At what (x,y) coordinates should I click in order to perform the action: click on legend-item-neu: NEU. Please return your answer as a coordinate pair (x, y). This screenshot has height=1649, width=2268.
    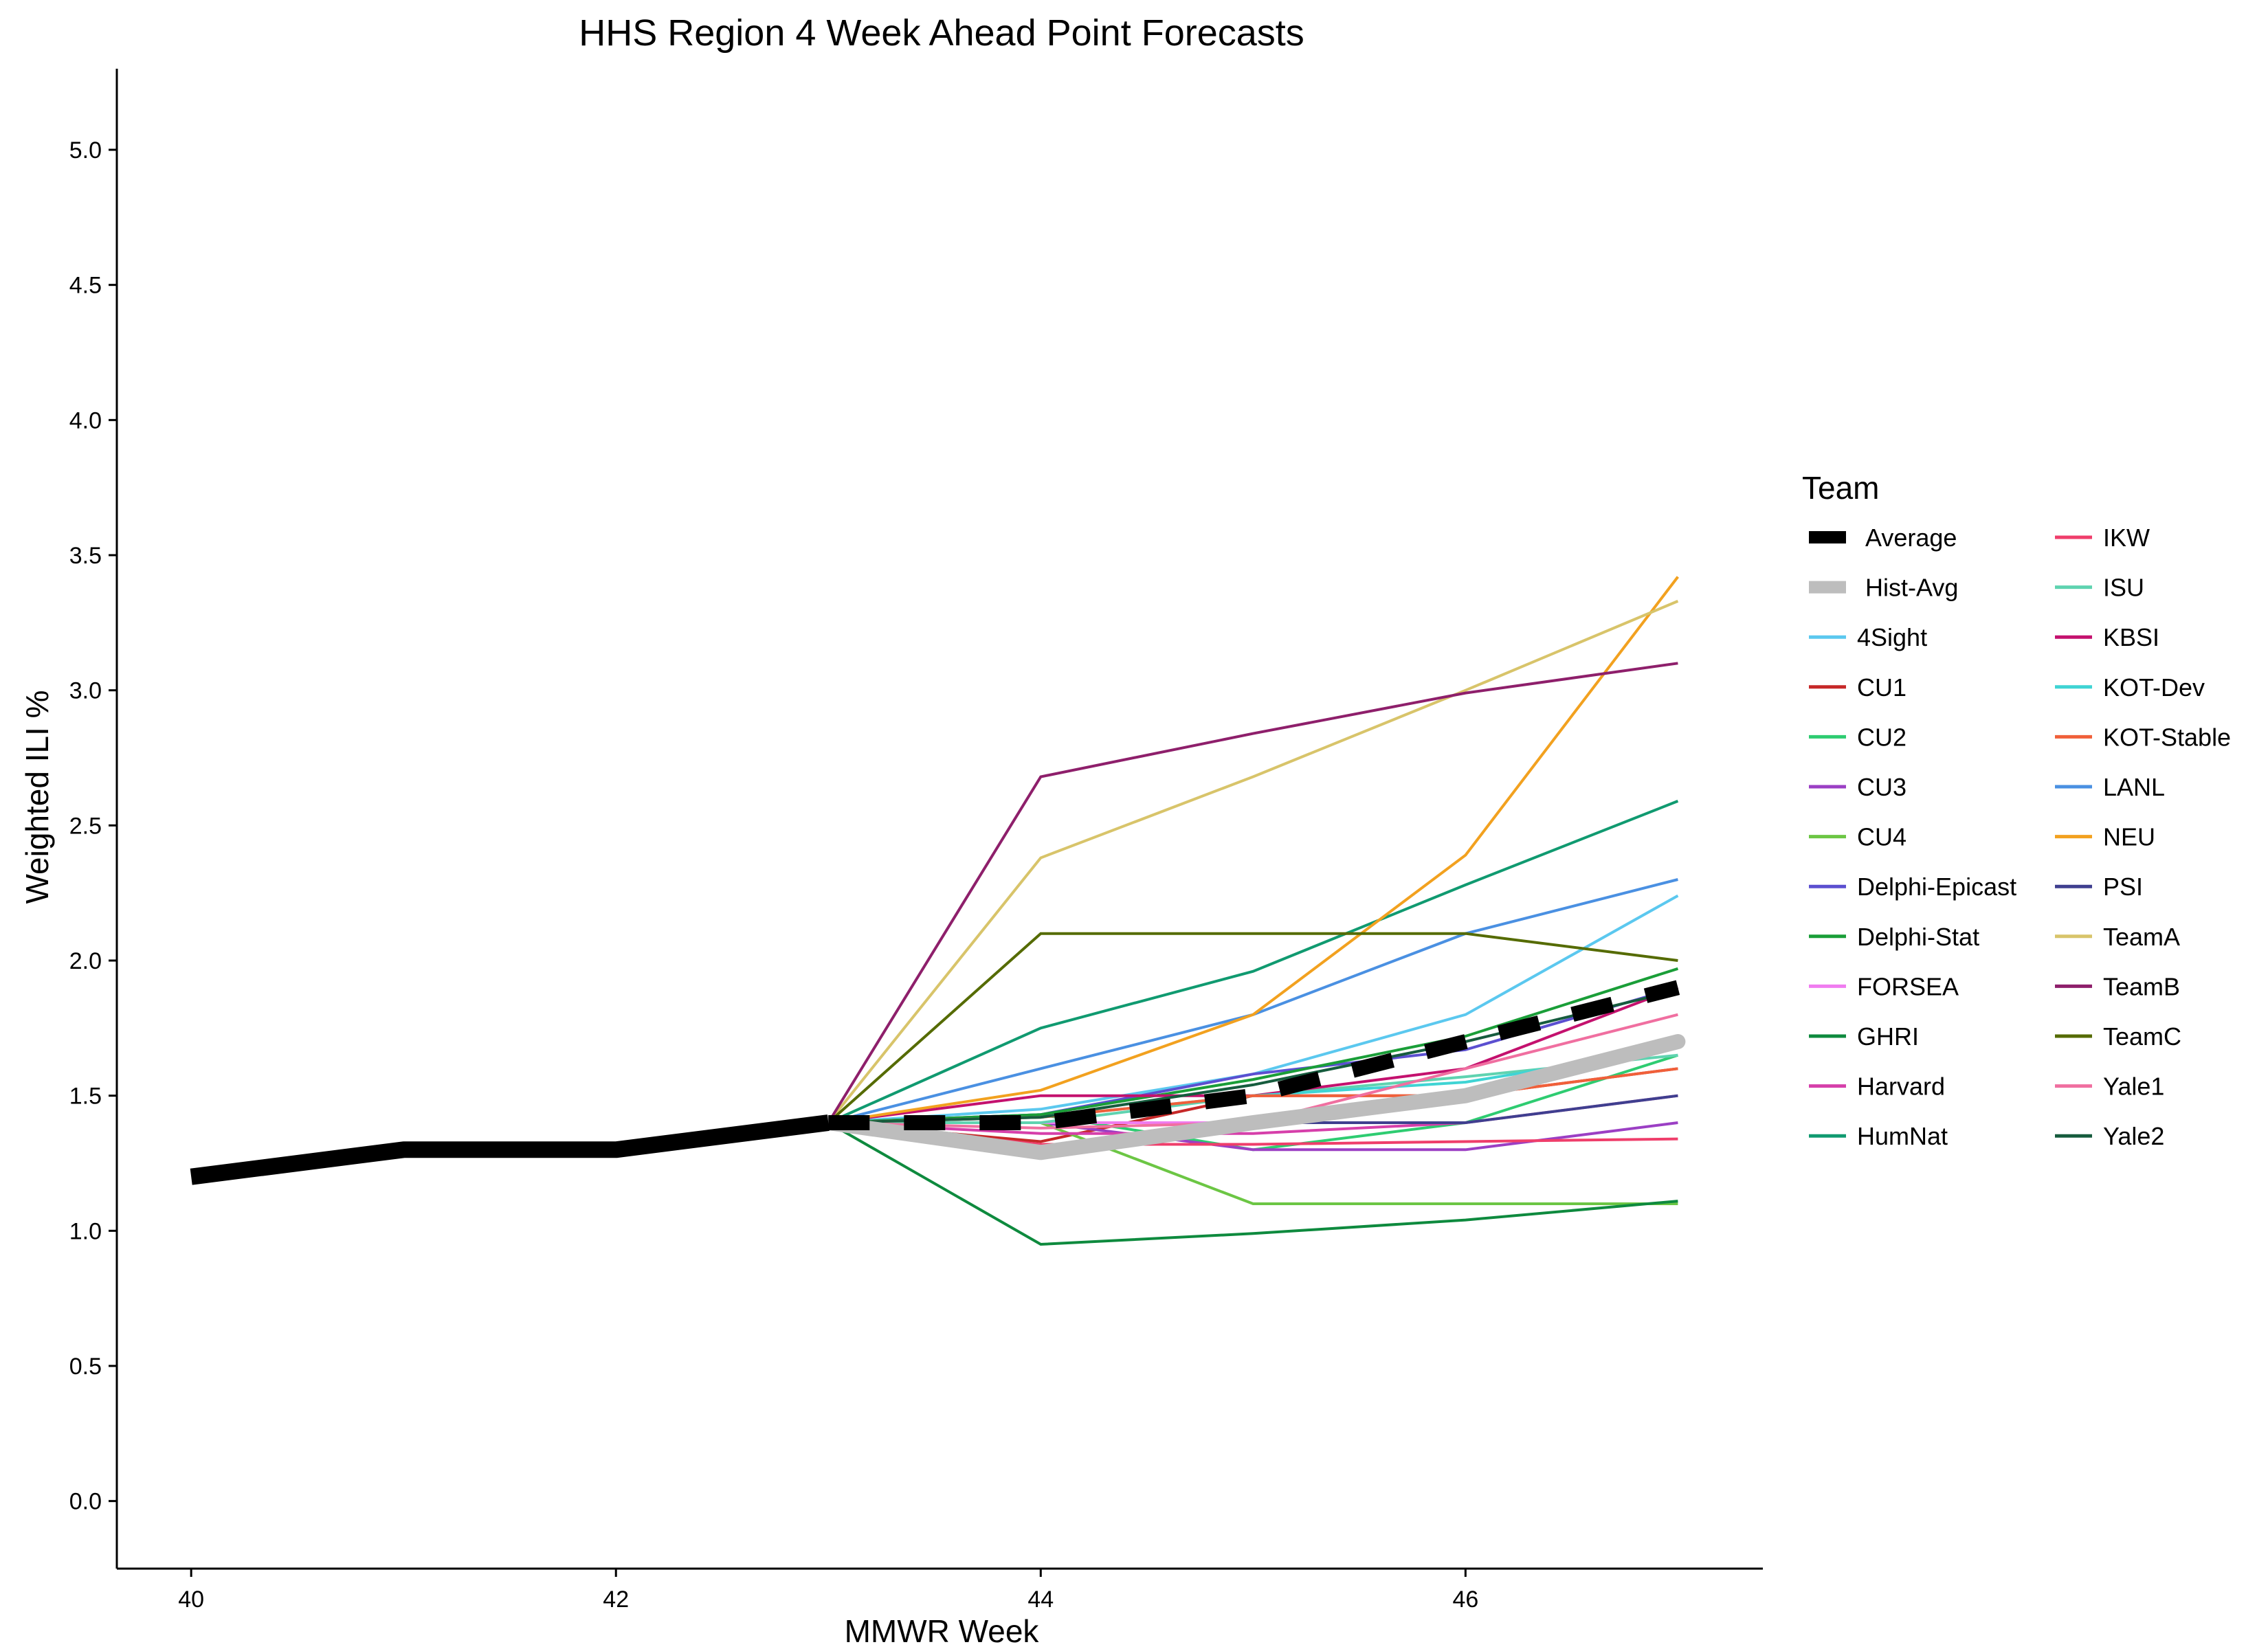
    Looking at the image, I should click on (2105, 837).